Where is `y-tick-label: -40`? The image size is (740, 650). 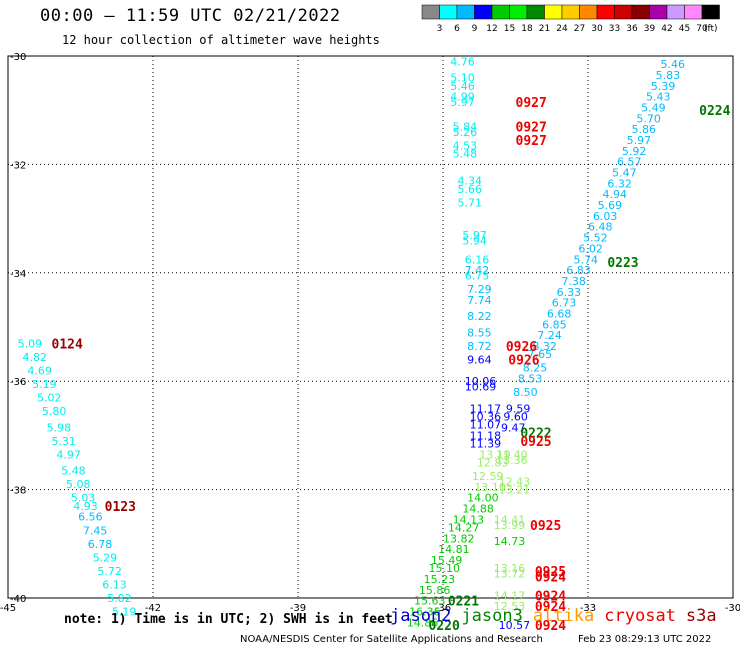
y-tick-label: -40 is located at coordinates (18, 599).